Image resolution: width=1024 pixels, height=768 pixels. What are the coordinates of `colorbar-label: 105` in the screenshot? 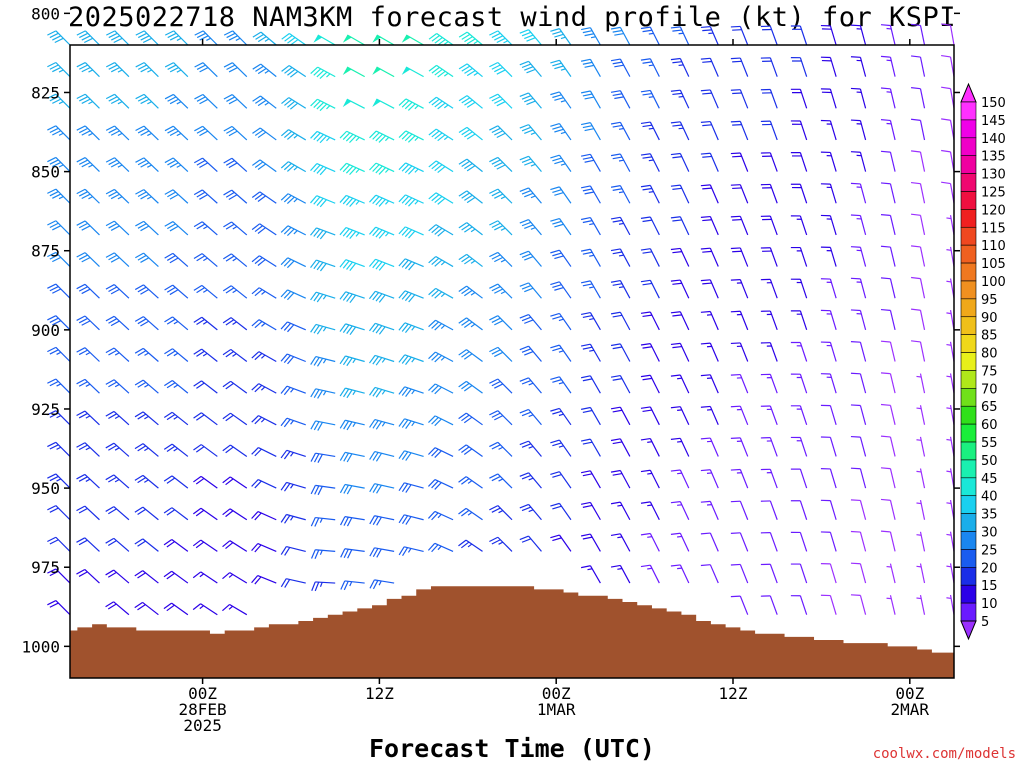 It's located at (993, 264).